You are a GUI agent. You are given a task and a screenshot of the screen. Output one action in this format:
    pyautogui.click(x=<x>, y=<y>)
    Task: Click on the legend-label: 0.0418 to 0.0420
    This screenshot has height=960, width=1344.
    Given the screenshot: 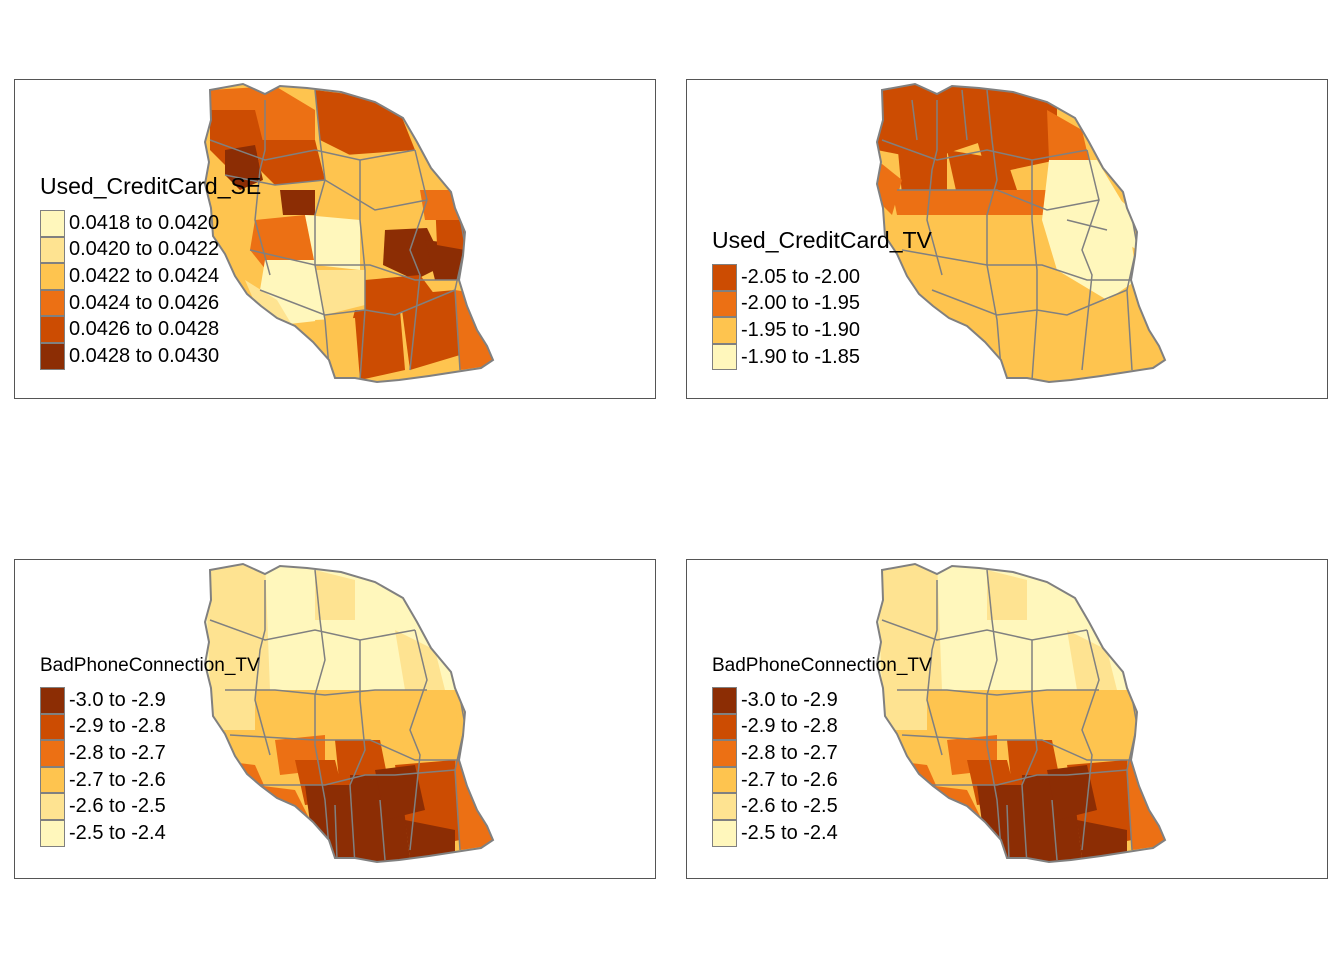 What is the action you would take?
    pyautogui.click(x=144, y=222)
    